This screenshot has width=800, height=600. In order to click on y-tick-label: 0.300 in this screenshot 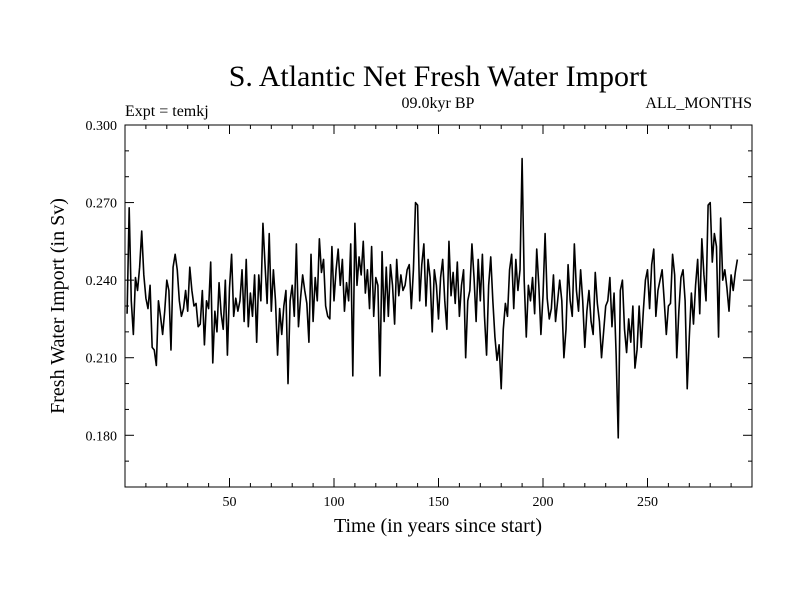, I will do `click(102, 126)`.